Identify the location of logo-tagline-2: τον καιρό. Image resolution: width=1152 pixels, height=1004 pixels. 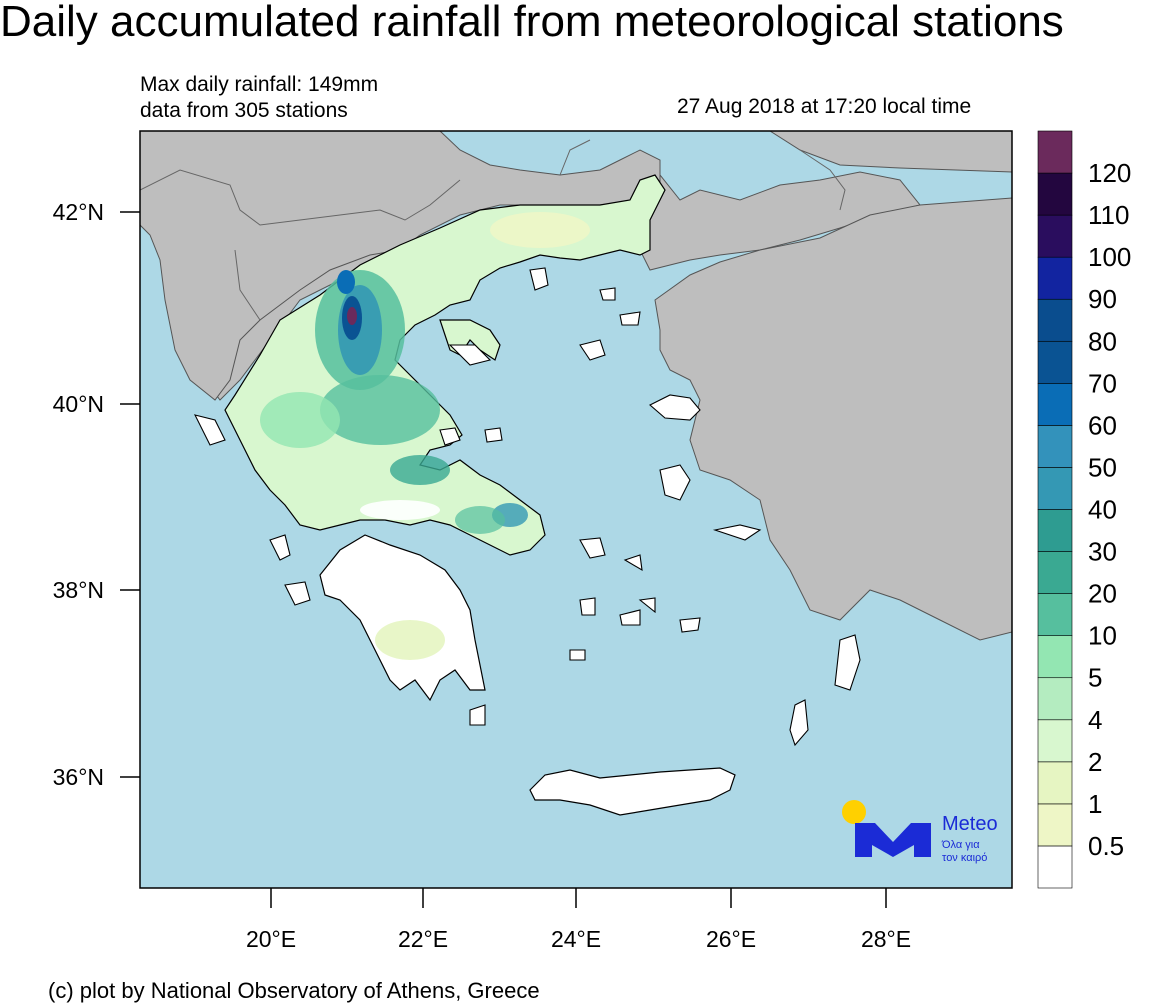
(964, 858).